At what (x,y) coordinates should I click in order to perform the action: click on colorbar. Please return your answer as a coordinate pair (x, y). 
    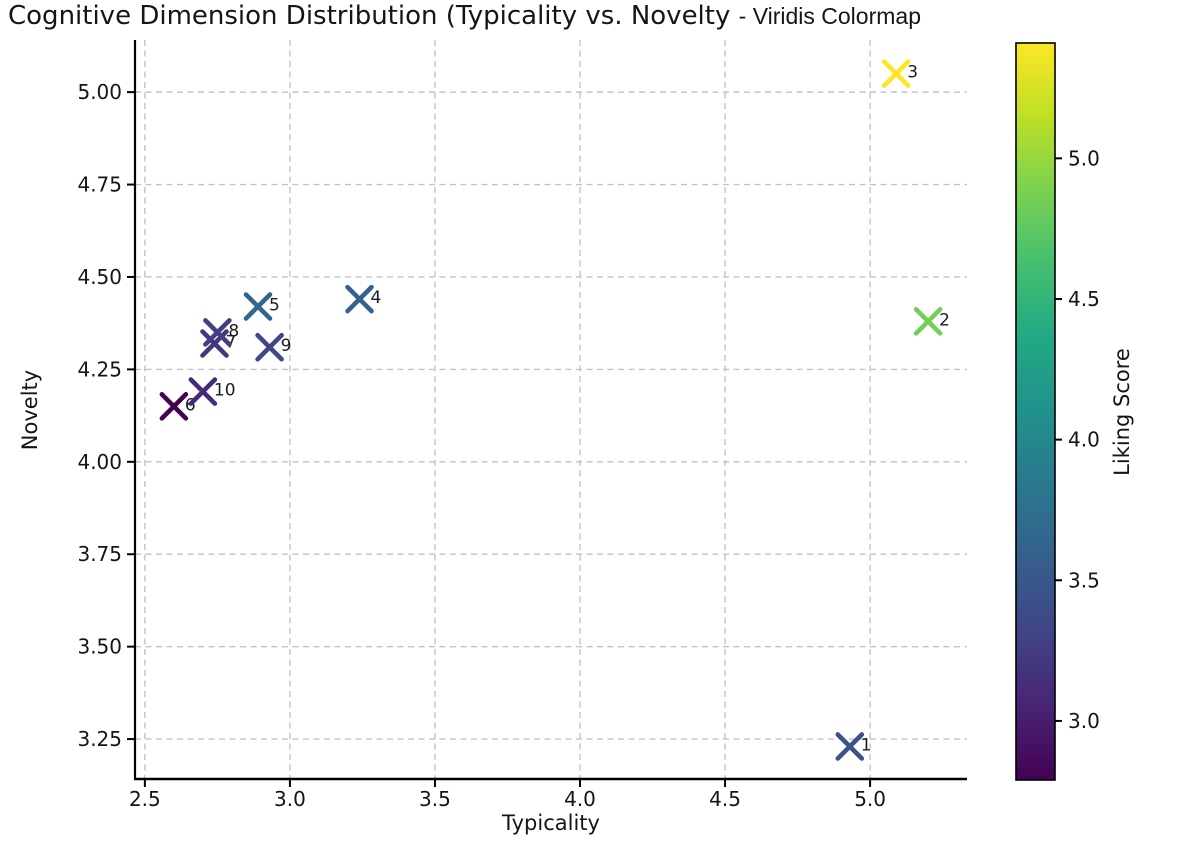
    Looking at the image, I should click on (1035, 411).